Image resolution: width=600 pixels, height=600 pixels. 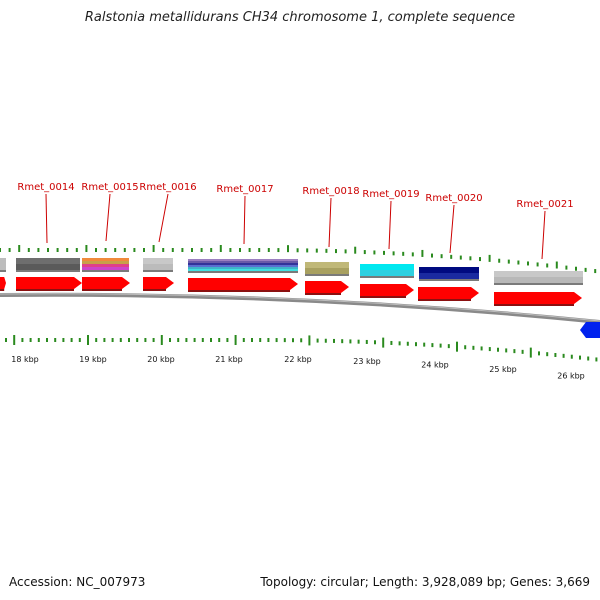 What do you see at coordinates (571, 376) in the screenshot?
I see `scale-label: 26 kbp` at bounding box center [571, 376].